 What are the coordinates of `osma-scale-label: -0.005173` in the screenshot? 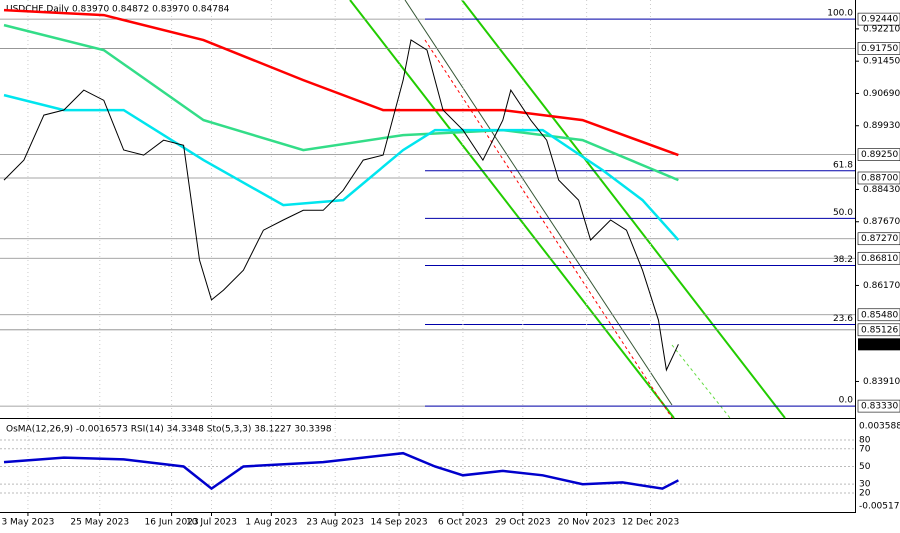 It's located at (879, 507).